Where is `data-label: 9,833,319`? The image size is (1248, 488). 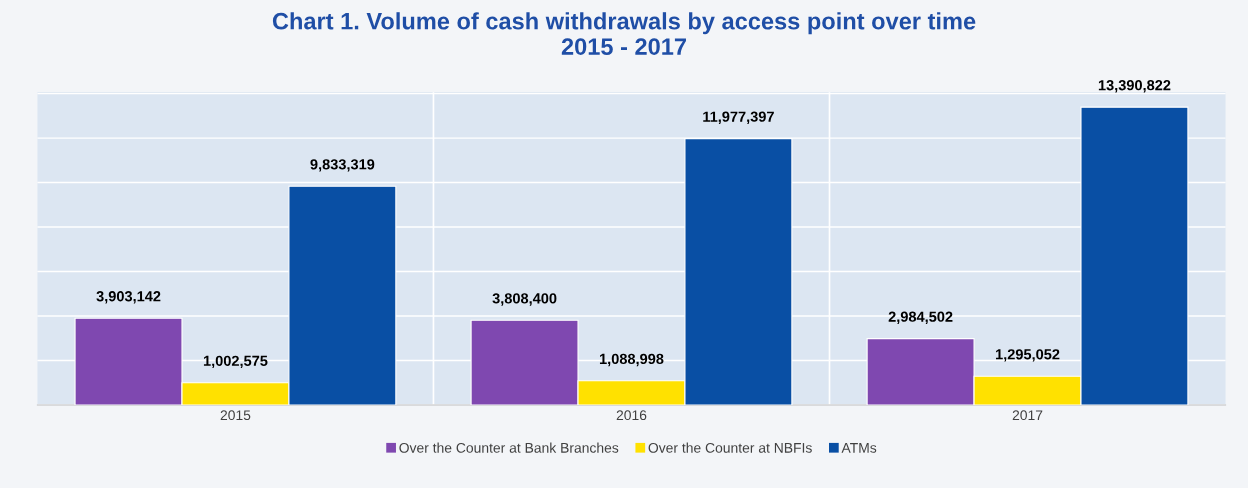 data-label: 9,833,319 is located at coordinates (342, 165).